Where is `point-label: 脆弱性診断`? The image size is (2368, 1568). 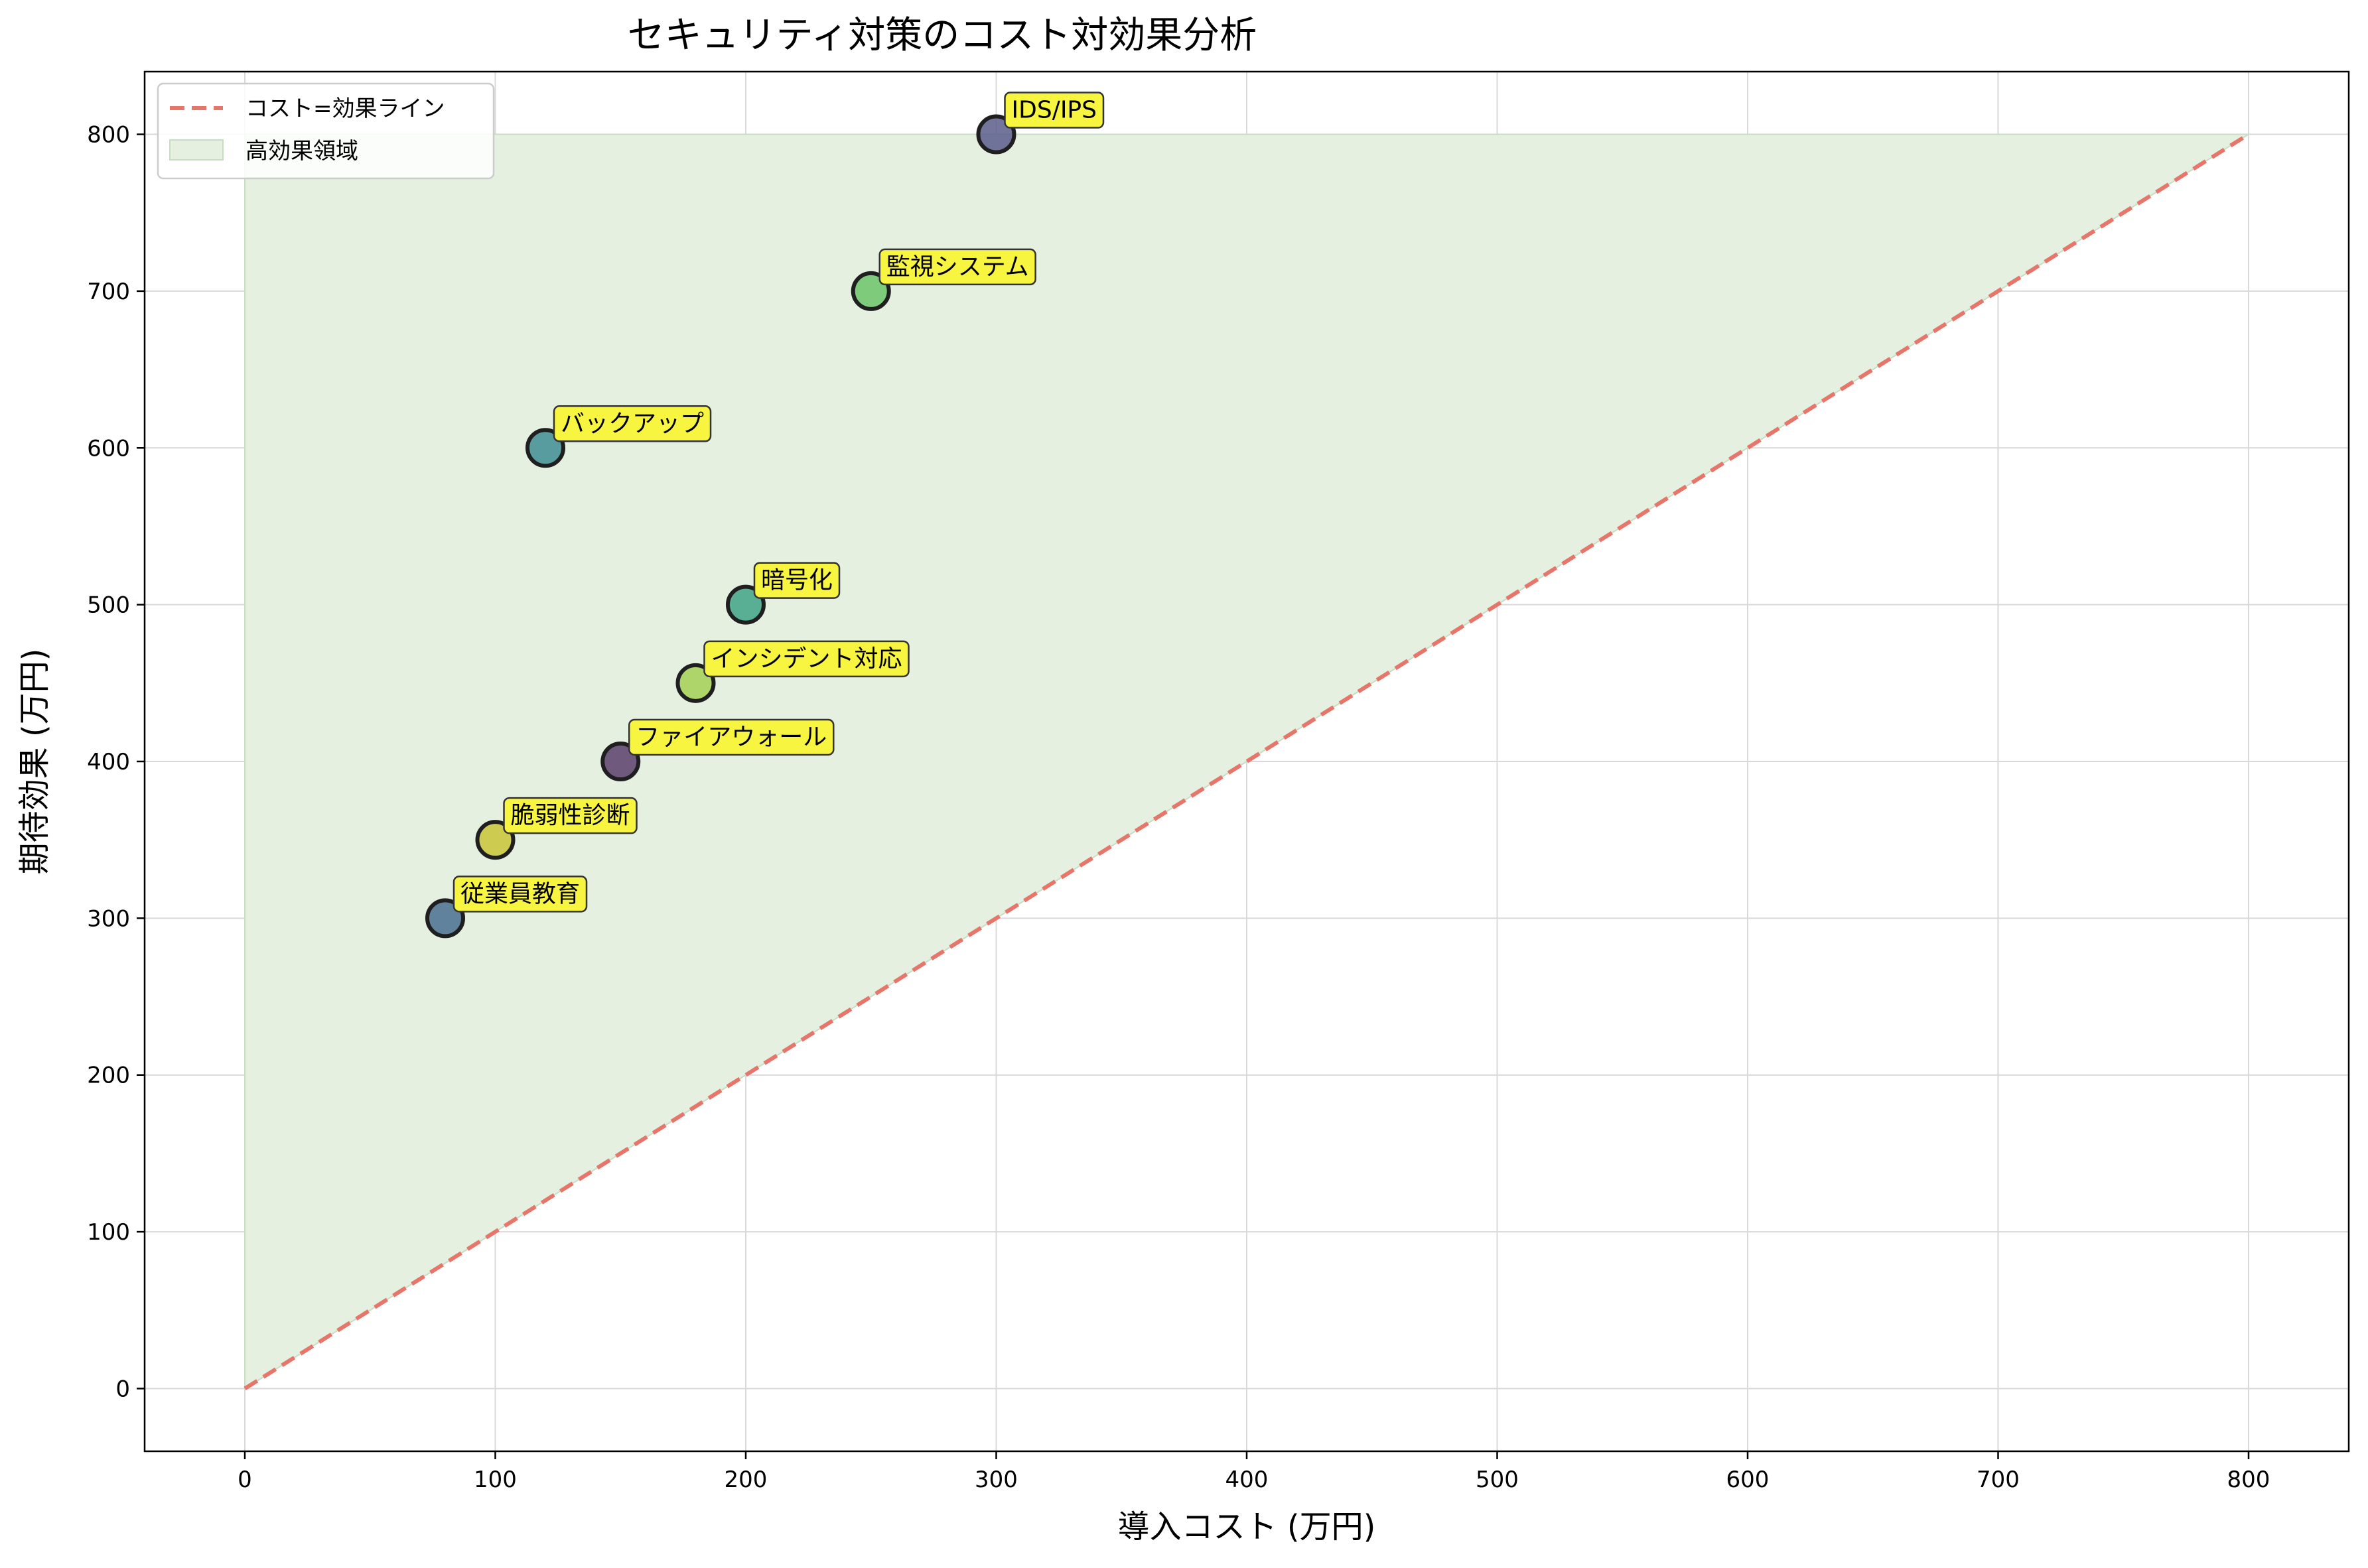 point-label: 脆弱性診断 is located at coordinates (570, 816).